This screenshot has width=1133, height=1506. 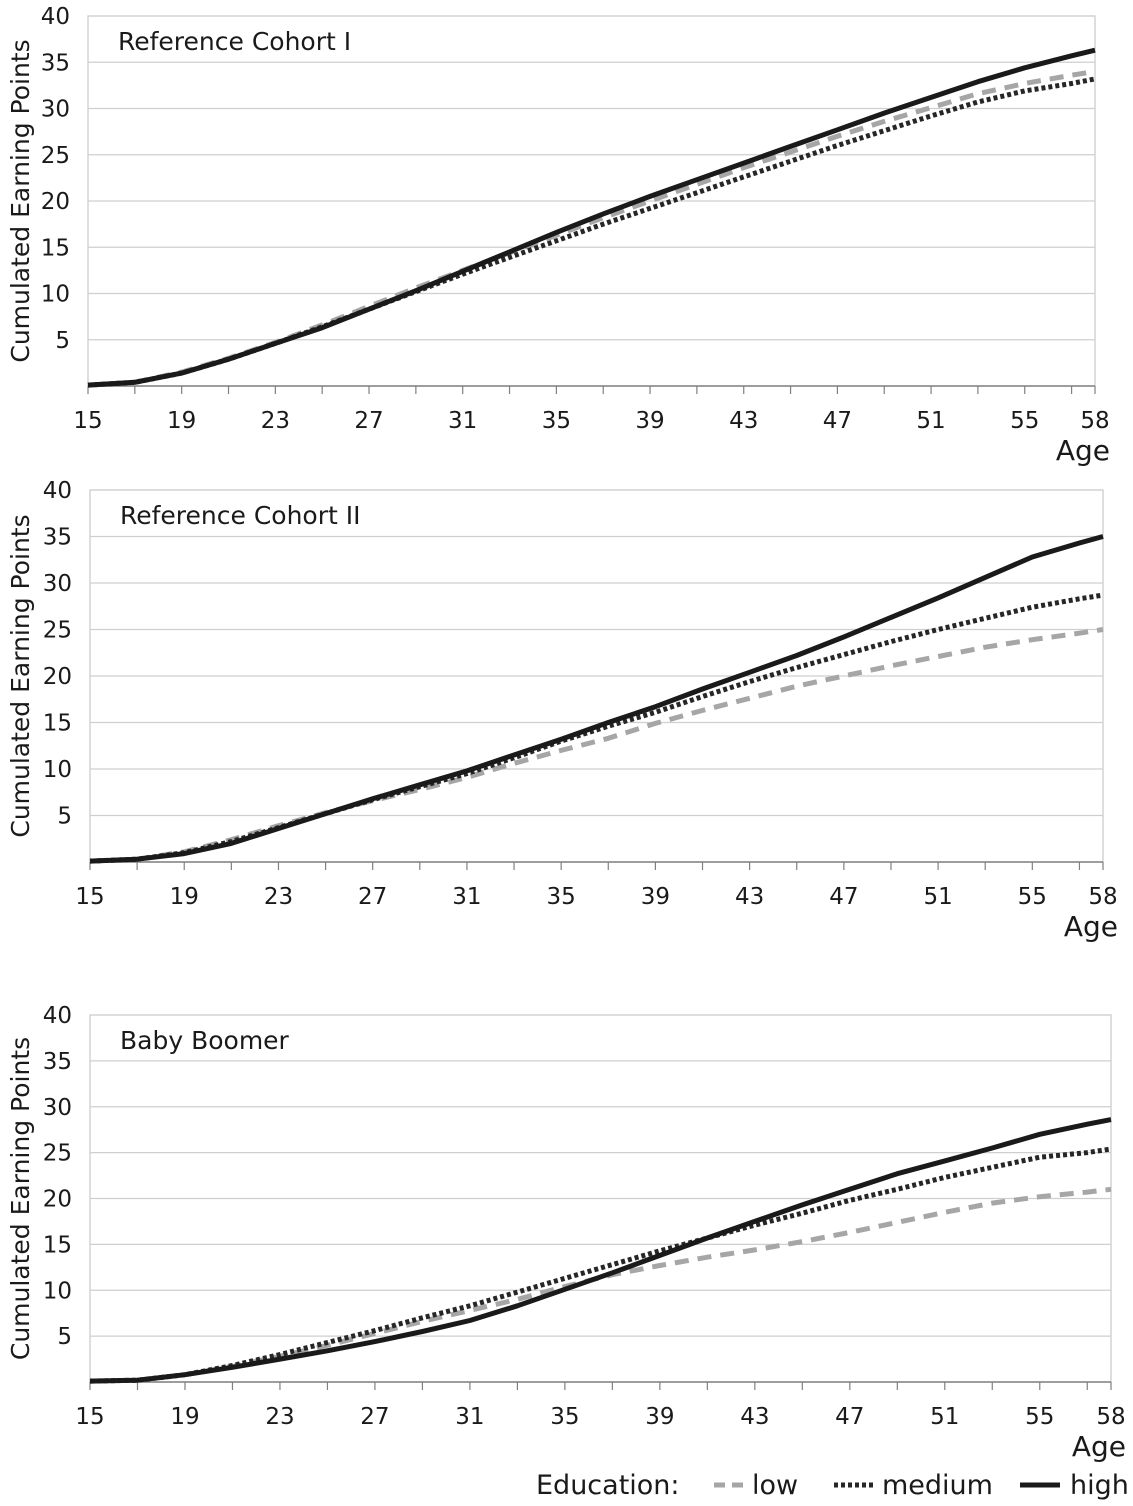 I want to click on series-line-medium, so click(x=600, y=1265).